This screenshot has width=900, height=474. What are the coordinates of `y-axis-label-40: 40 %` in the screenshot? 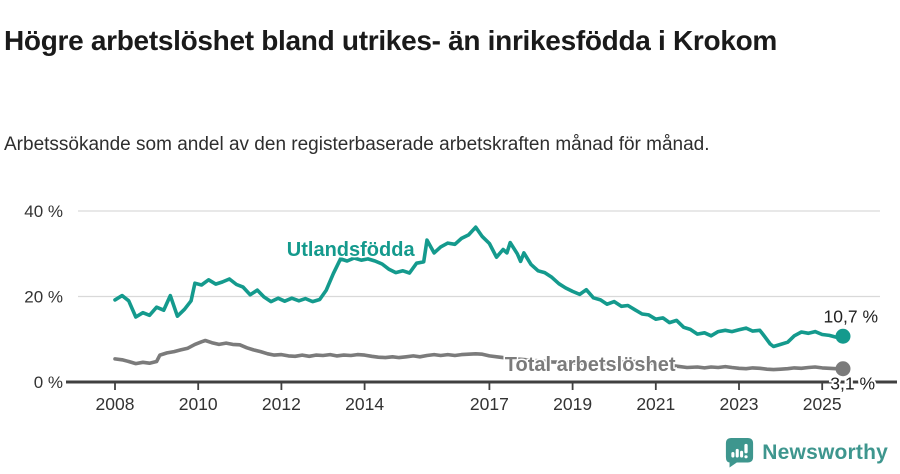 It's located at (43, 211).